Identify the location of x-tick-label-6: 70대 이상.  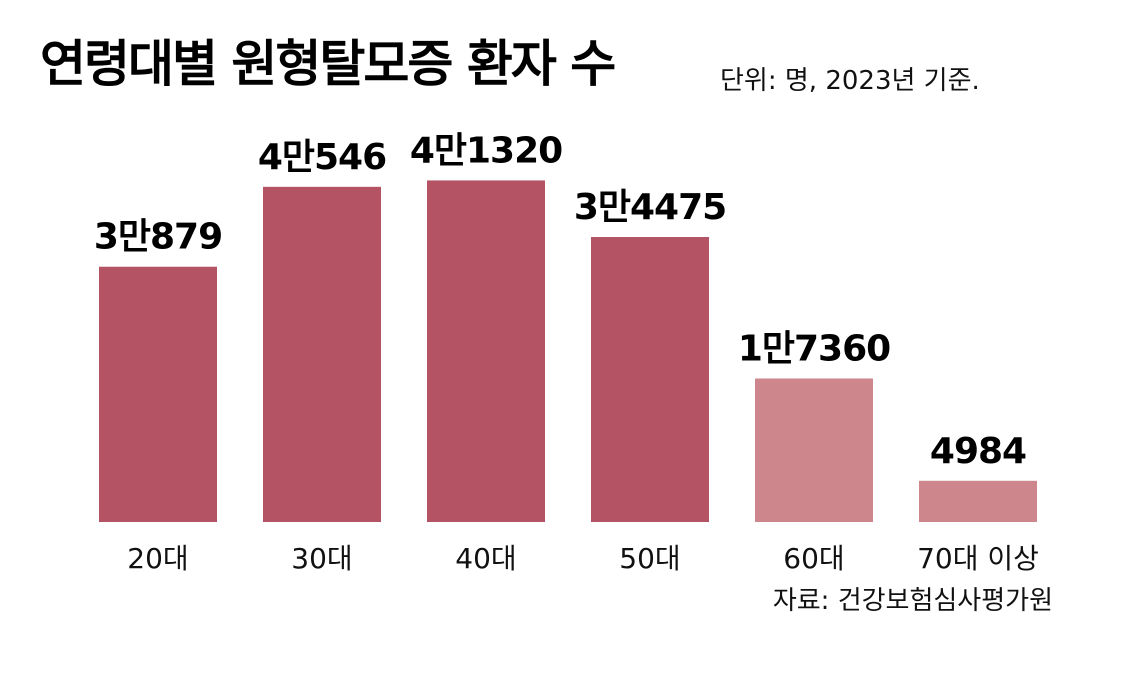
(978, 558).